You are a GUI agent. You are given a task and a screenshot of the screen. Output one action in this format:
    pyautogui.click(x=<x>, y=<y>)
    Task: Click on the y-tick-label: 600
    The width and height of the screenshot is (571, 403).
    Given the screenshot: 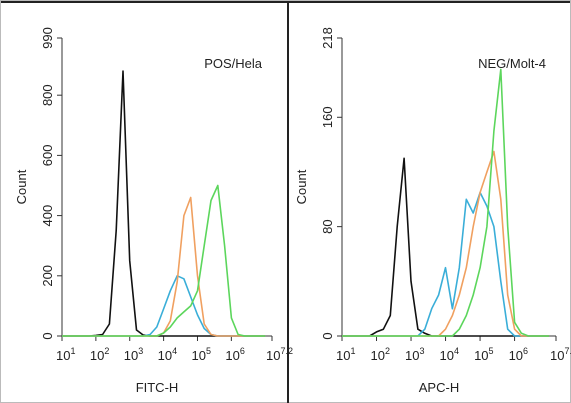 What is the action you would take?
    pyautogui.click(x=47, y=156)
    